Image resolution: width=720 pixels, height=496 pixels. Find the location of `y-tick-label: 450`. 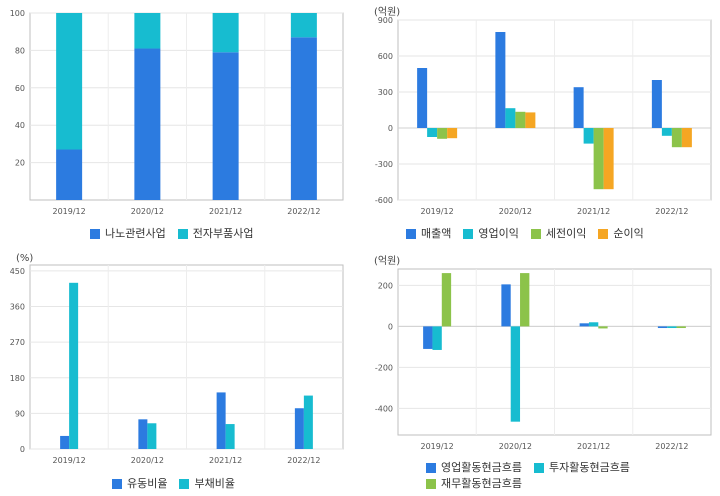

y-tick-label: 450 is located at coordinates (17, 271).